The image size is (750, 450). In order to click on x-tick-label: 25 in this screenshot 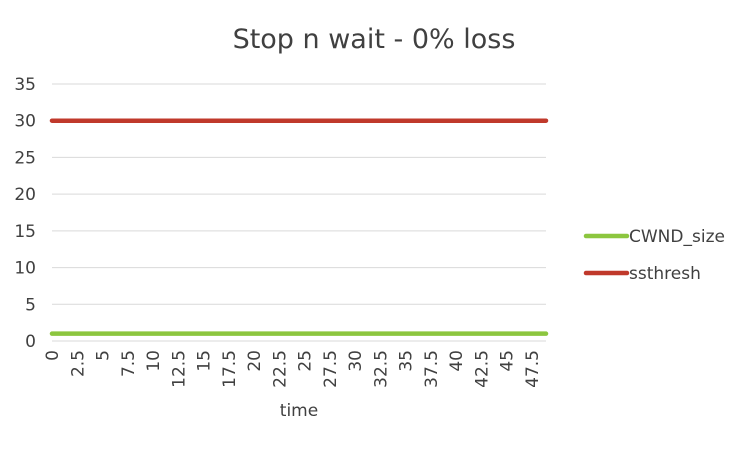, I will do `click(306, 361)`.